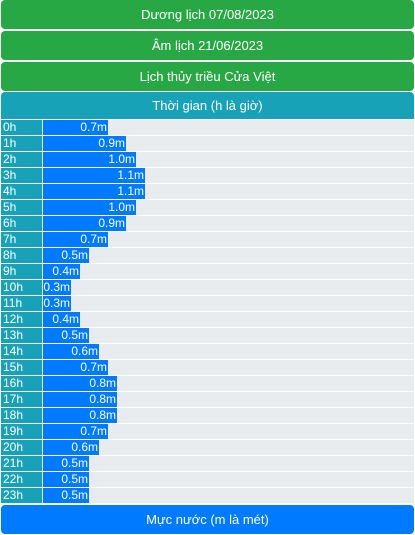  I want to click on hour-label: 21h, so click(21, 463).